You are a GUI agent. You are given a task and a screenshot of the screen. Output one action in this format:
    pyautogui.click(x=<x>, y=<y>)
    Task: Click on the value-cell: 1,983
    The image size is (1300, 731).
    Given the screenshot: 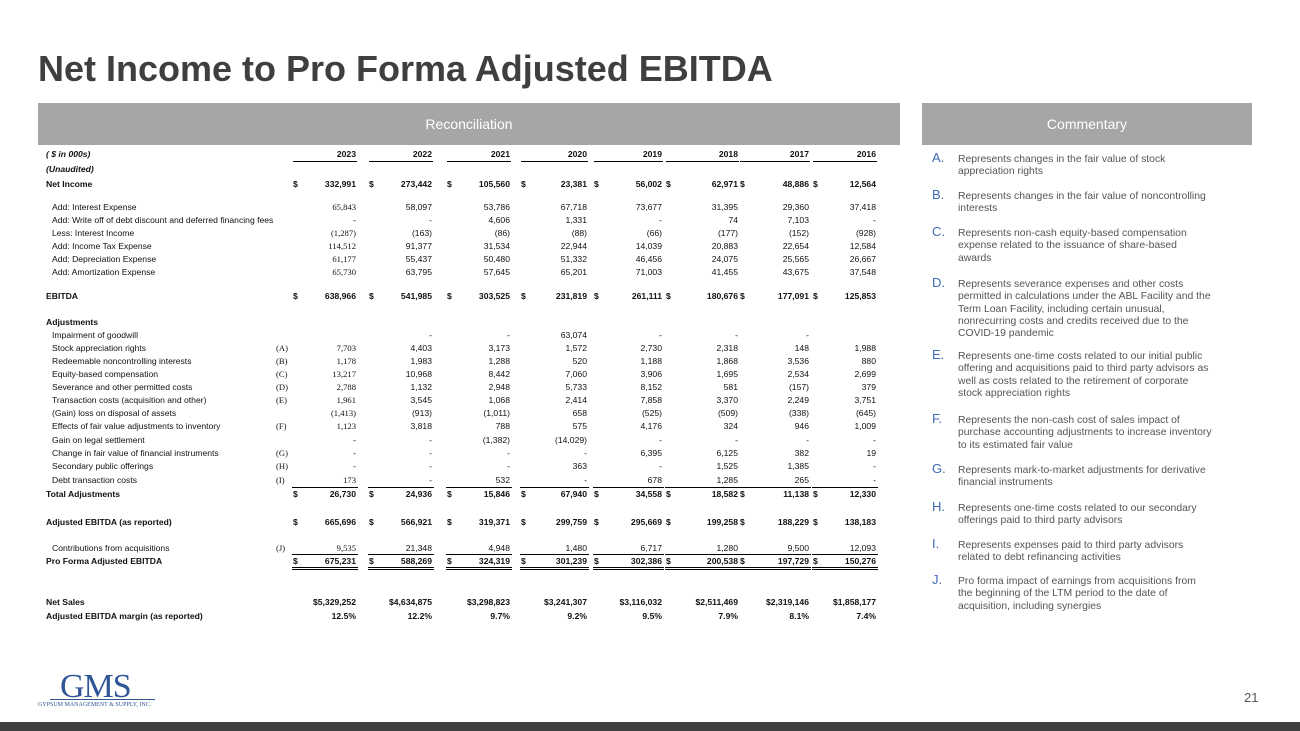 What is the action you would take?
    pyautogui.click(x=421, y=361)
    